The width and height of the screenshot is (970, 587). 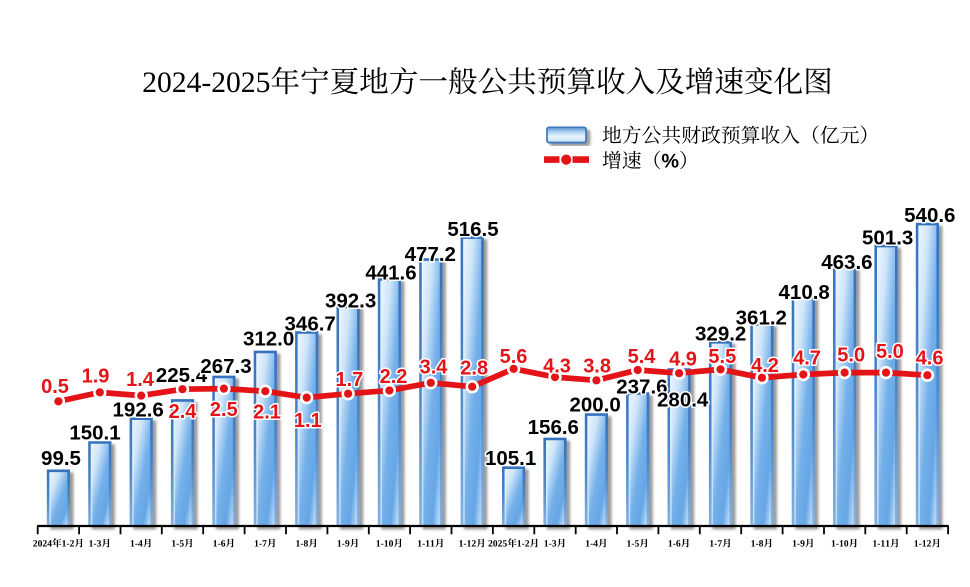 What do you see at coordinates (807, 359) in the screenshot?
I see `svg-text: 4.7` at bounding box center [807, 359].